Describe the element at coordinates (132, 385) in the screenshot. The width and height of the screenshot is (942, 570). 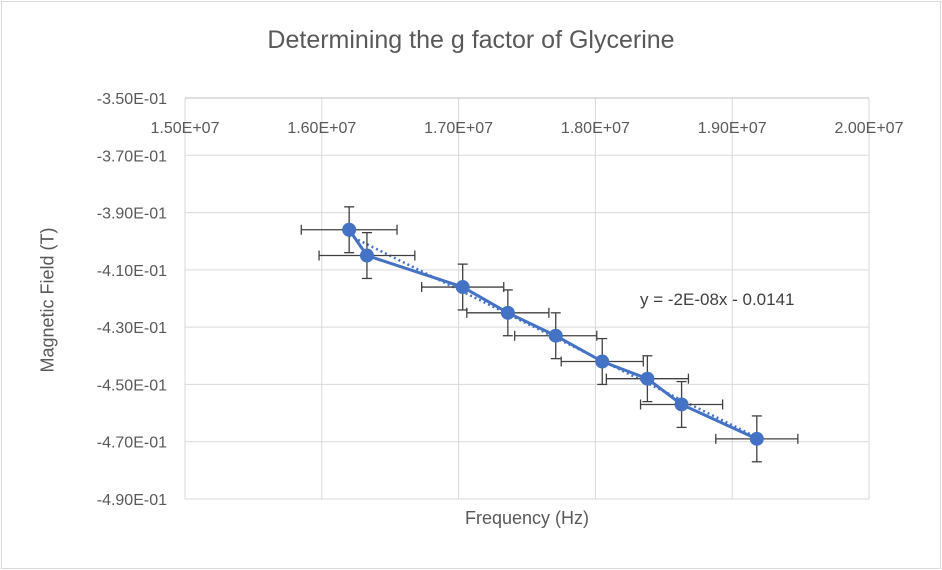
I see `y-tick-label: -4.50E-01` at that location.